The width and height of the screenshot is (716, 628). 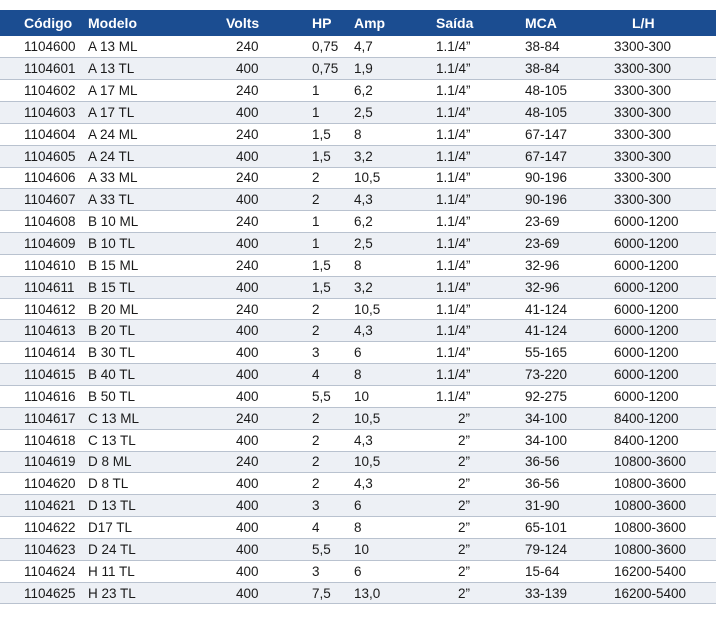 What do you see at coordinates (41, 484) in the screenshot?
I see `codigo-cell: 1104620` at bounding box center [41, 484].